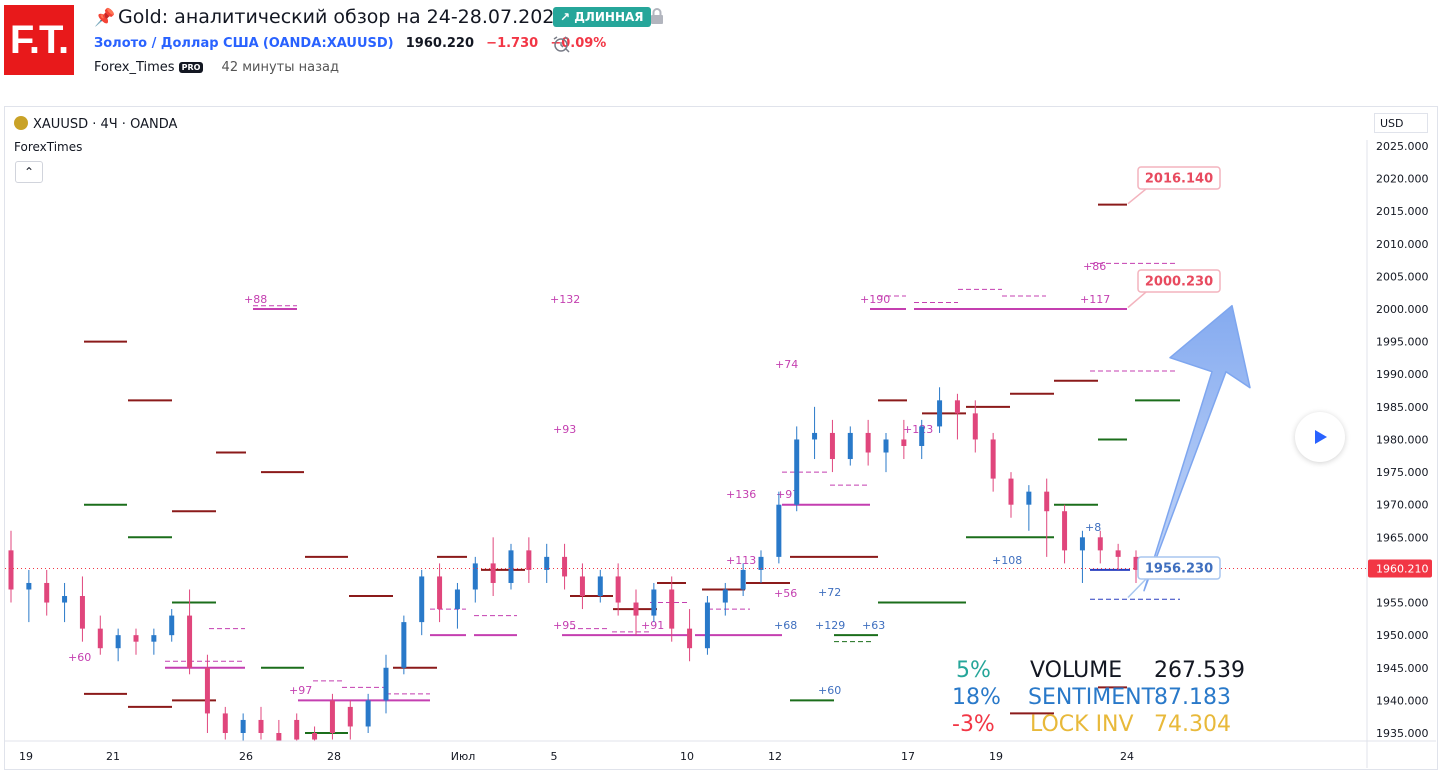  I want to click on delta-annotation: +113, so click(741, 560).